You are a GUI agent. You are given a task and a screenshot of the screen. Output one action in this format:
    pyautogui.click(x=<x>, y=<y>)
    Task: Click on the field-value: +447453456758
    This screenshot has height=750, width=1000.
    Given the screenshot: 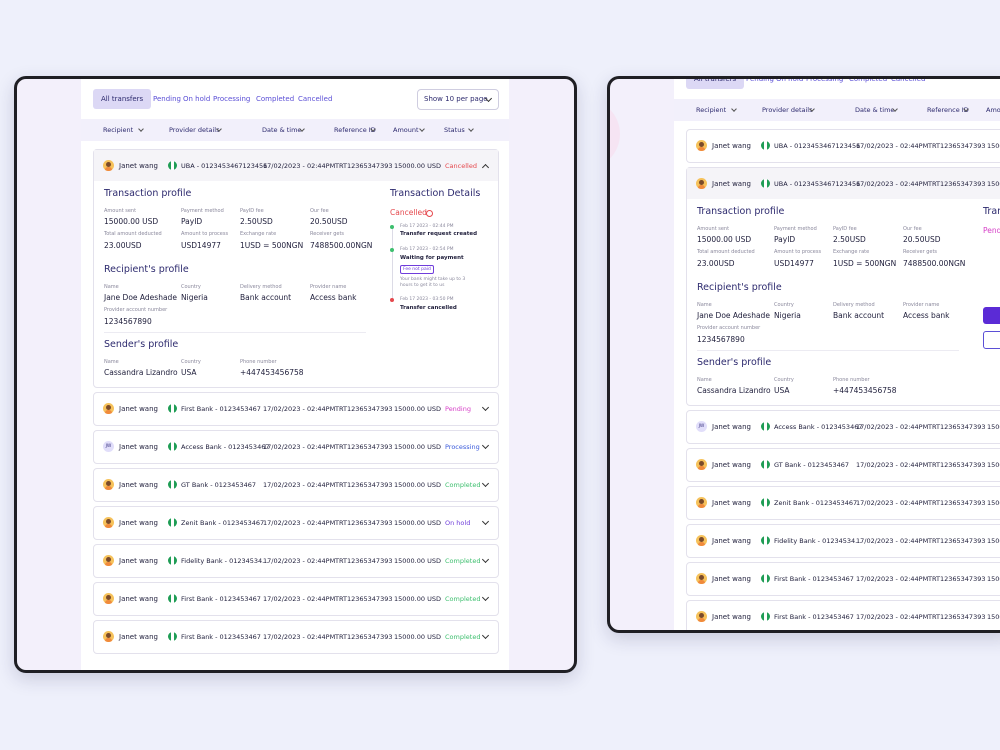 What is the action you would take?
    pyautogui.click(x=865, y=390)
    